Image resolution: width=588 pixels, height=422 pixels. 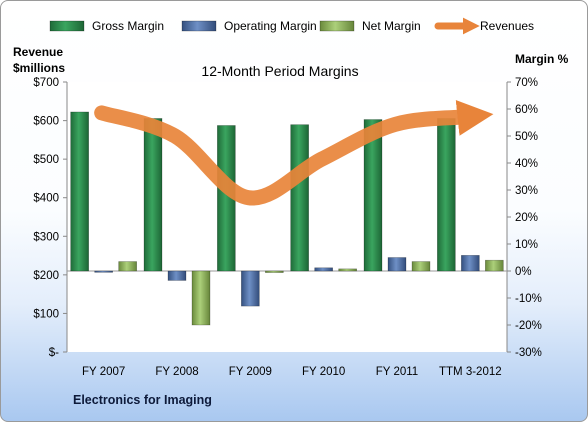 I want to click on x-tick-label: FY 2008, so click(x=176, y=372).